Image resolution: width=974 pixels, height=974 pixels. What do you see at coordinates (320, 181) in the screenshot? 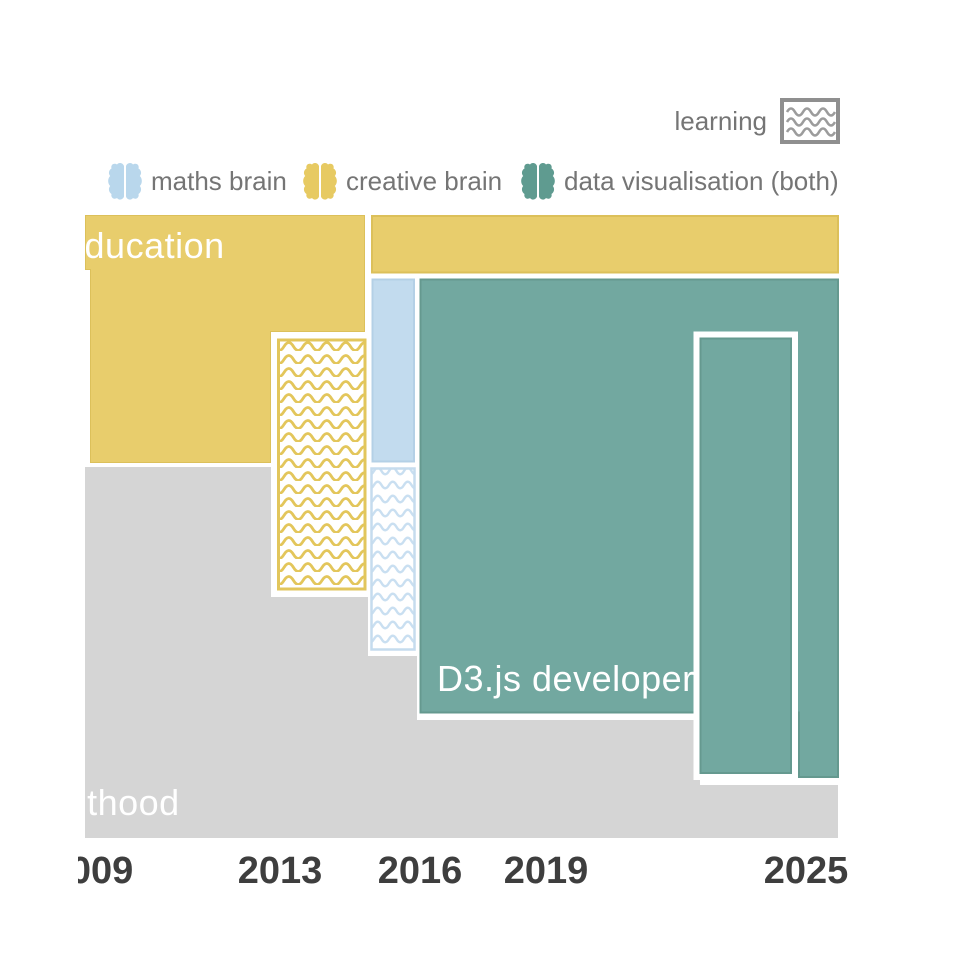
I see `creative-brain-icon` at bounding box center [320, 181].